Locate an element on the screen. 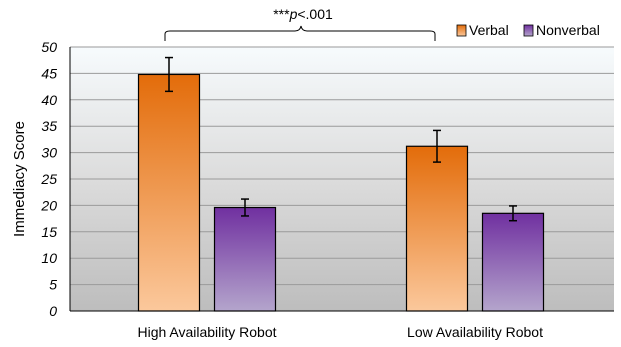  significance-bracket is located at coordinates (300, 33).